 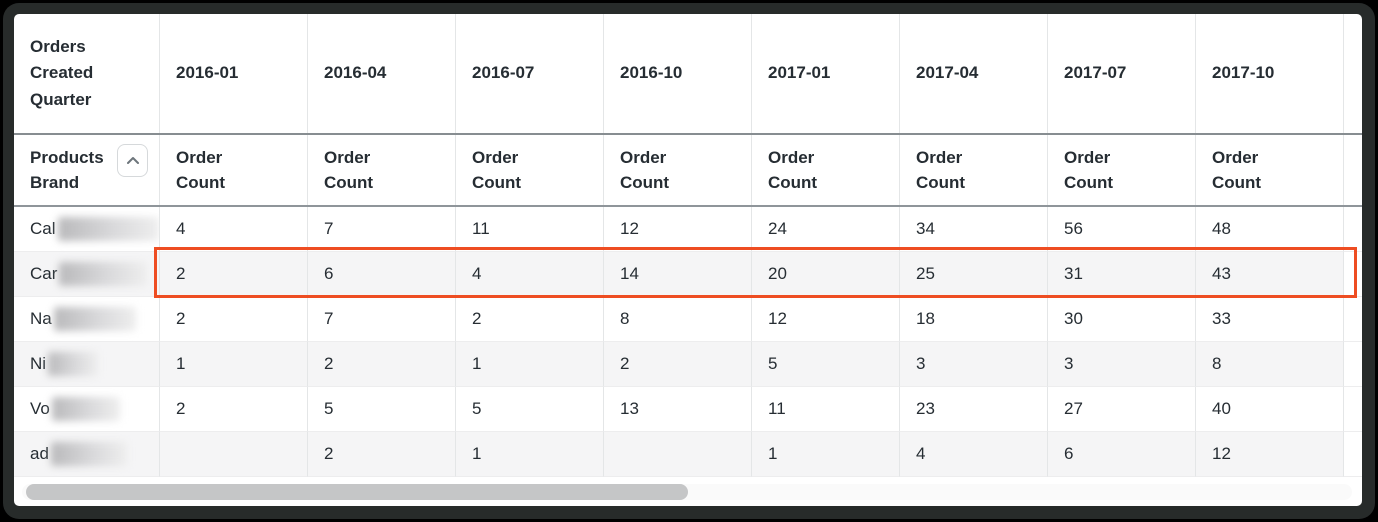 I want to click on order-count-cell-2016-10: 12, so click(x=678, y=229).